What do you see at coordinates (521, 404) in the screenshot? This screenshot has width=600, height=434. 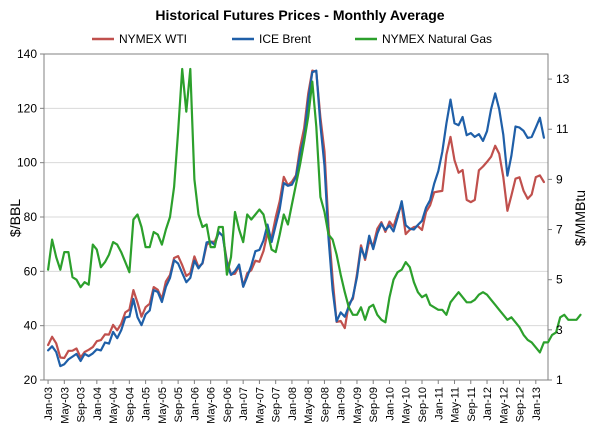 I see `x-tick-label: Sep-12` at bounding box center [521, 404].